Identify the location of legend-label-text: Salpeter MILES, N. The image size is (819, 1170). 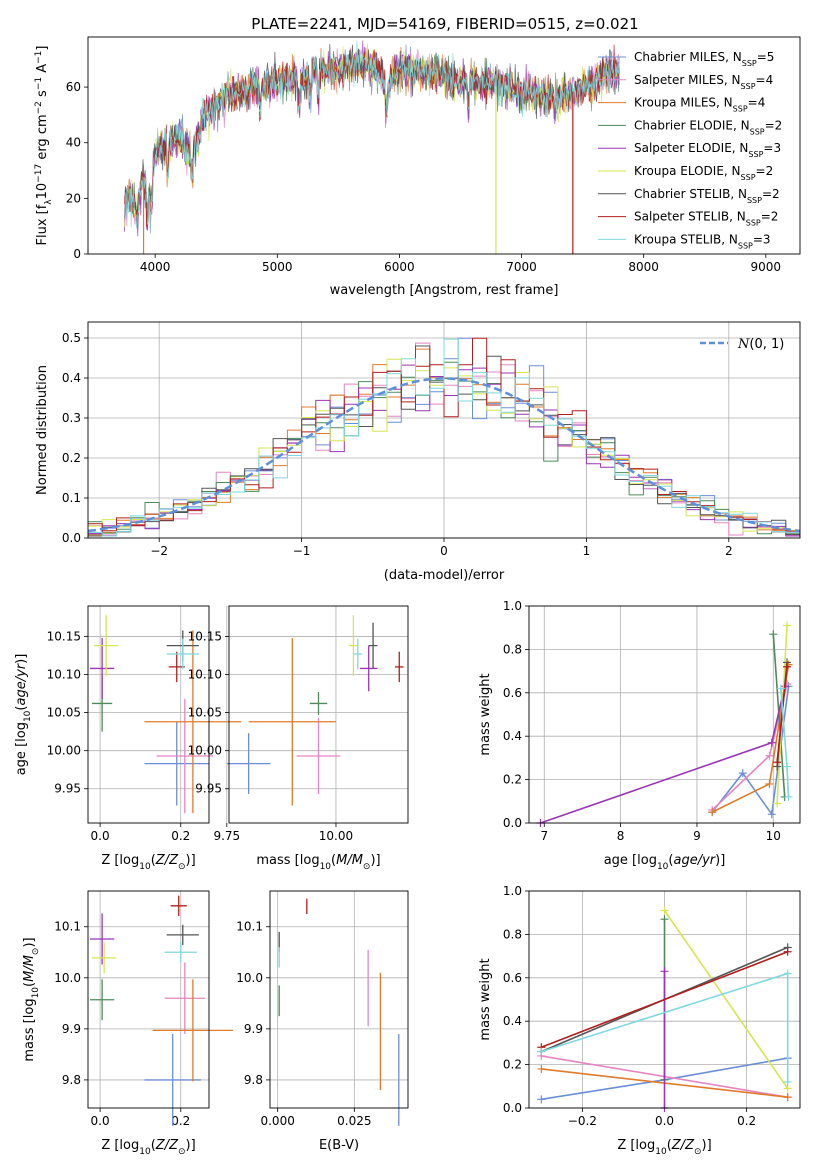
(687, 80).